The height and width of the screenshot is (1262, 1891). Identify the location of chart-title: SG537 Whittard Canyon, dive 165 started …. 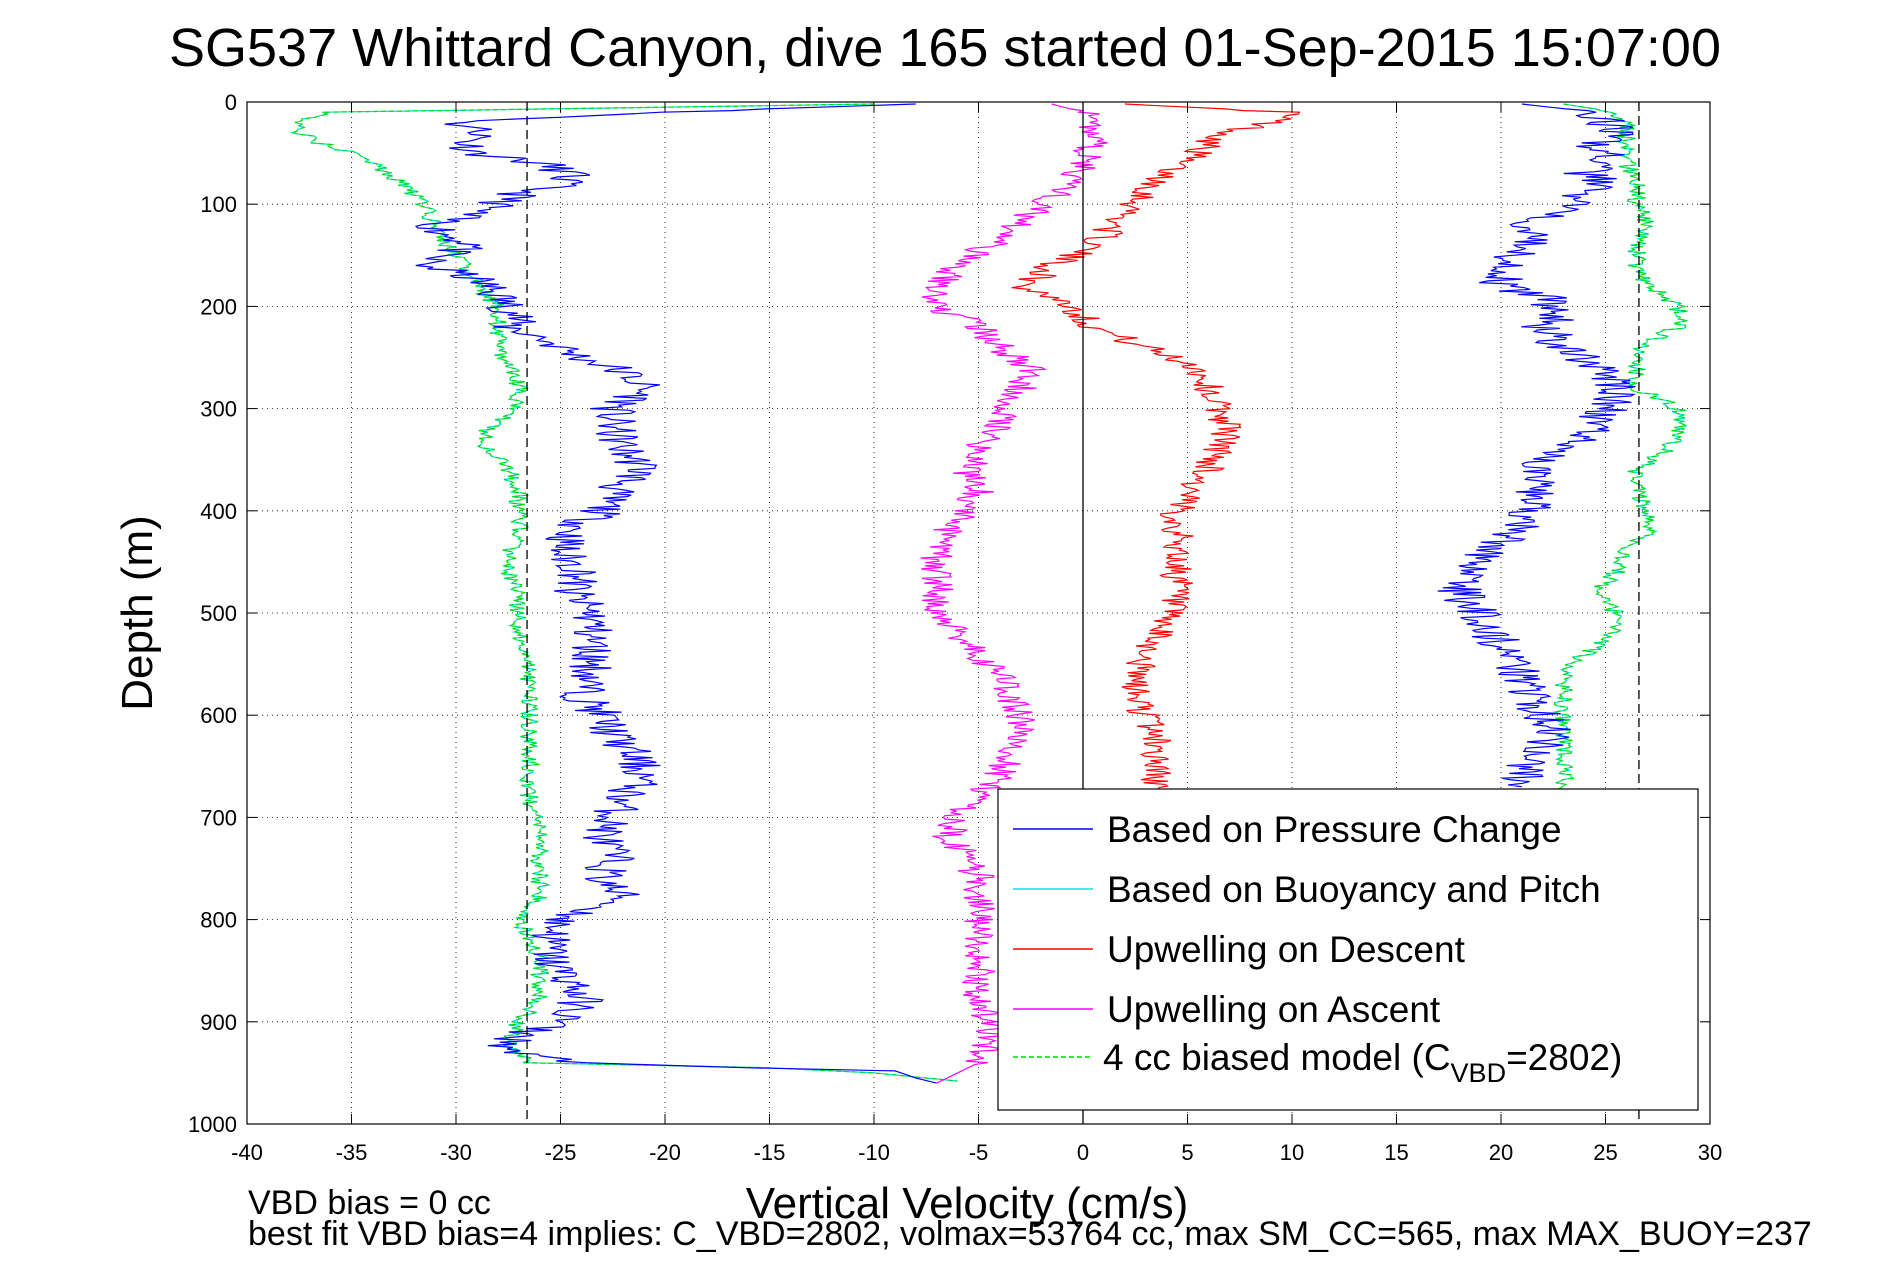
(945, 48).